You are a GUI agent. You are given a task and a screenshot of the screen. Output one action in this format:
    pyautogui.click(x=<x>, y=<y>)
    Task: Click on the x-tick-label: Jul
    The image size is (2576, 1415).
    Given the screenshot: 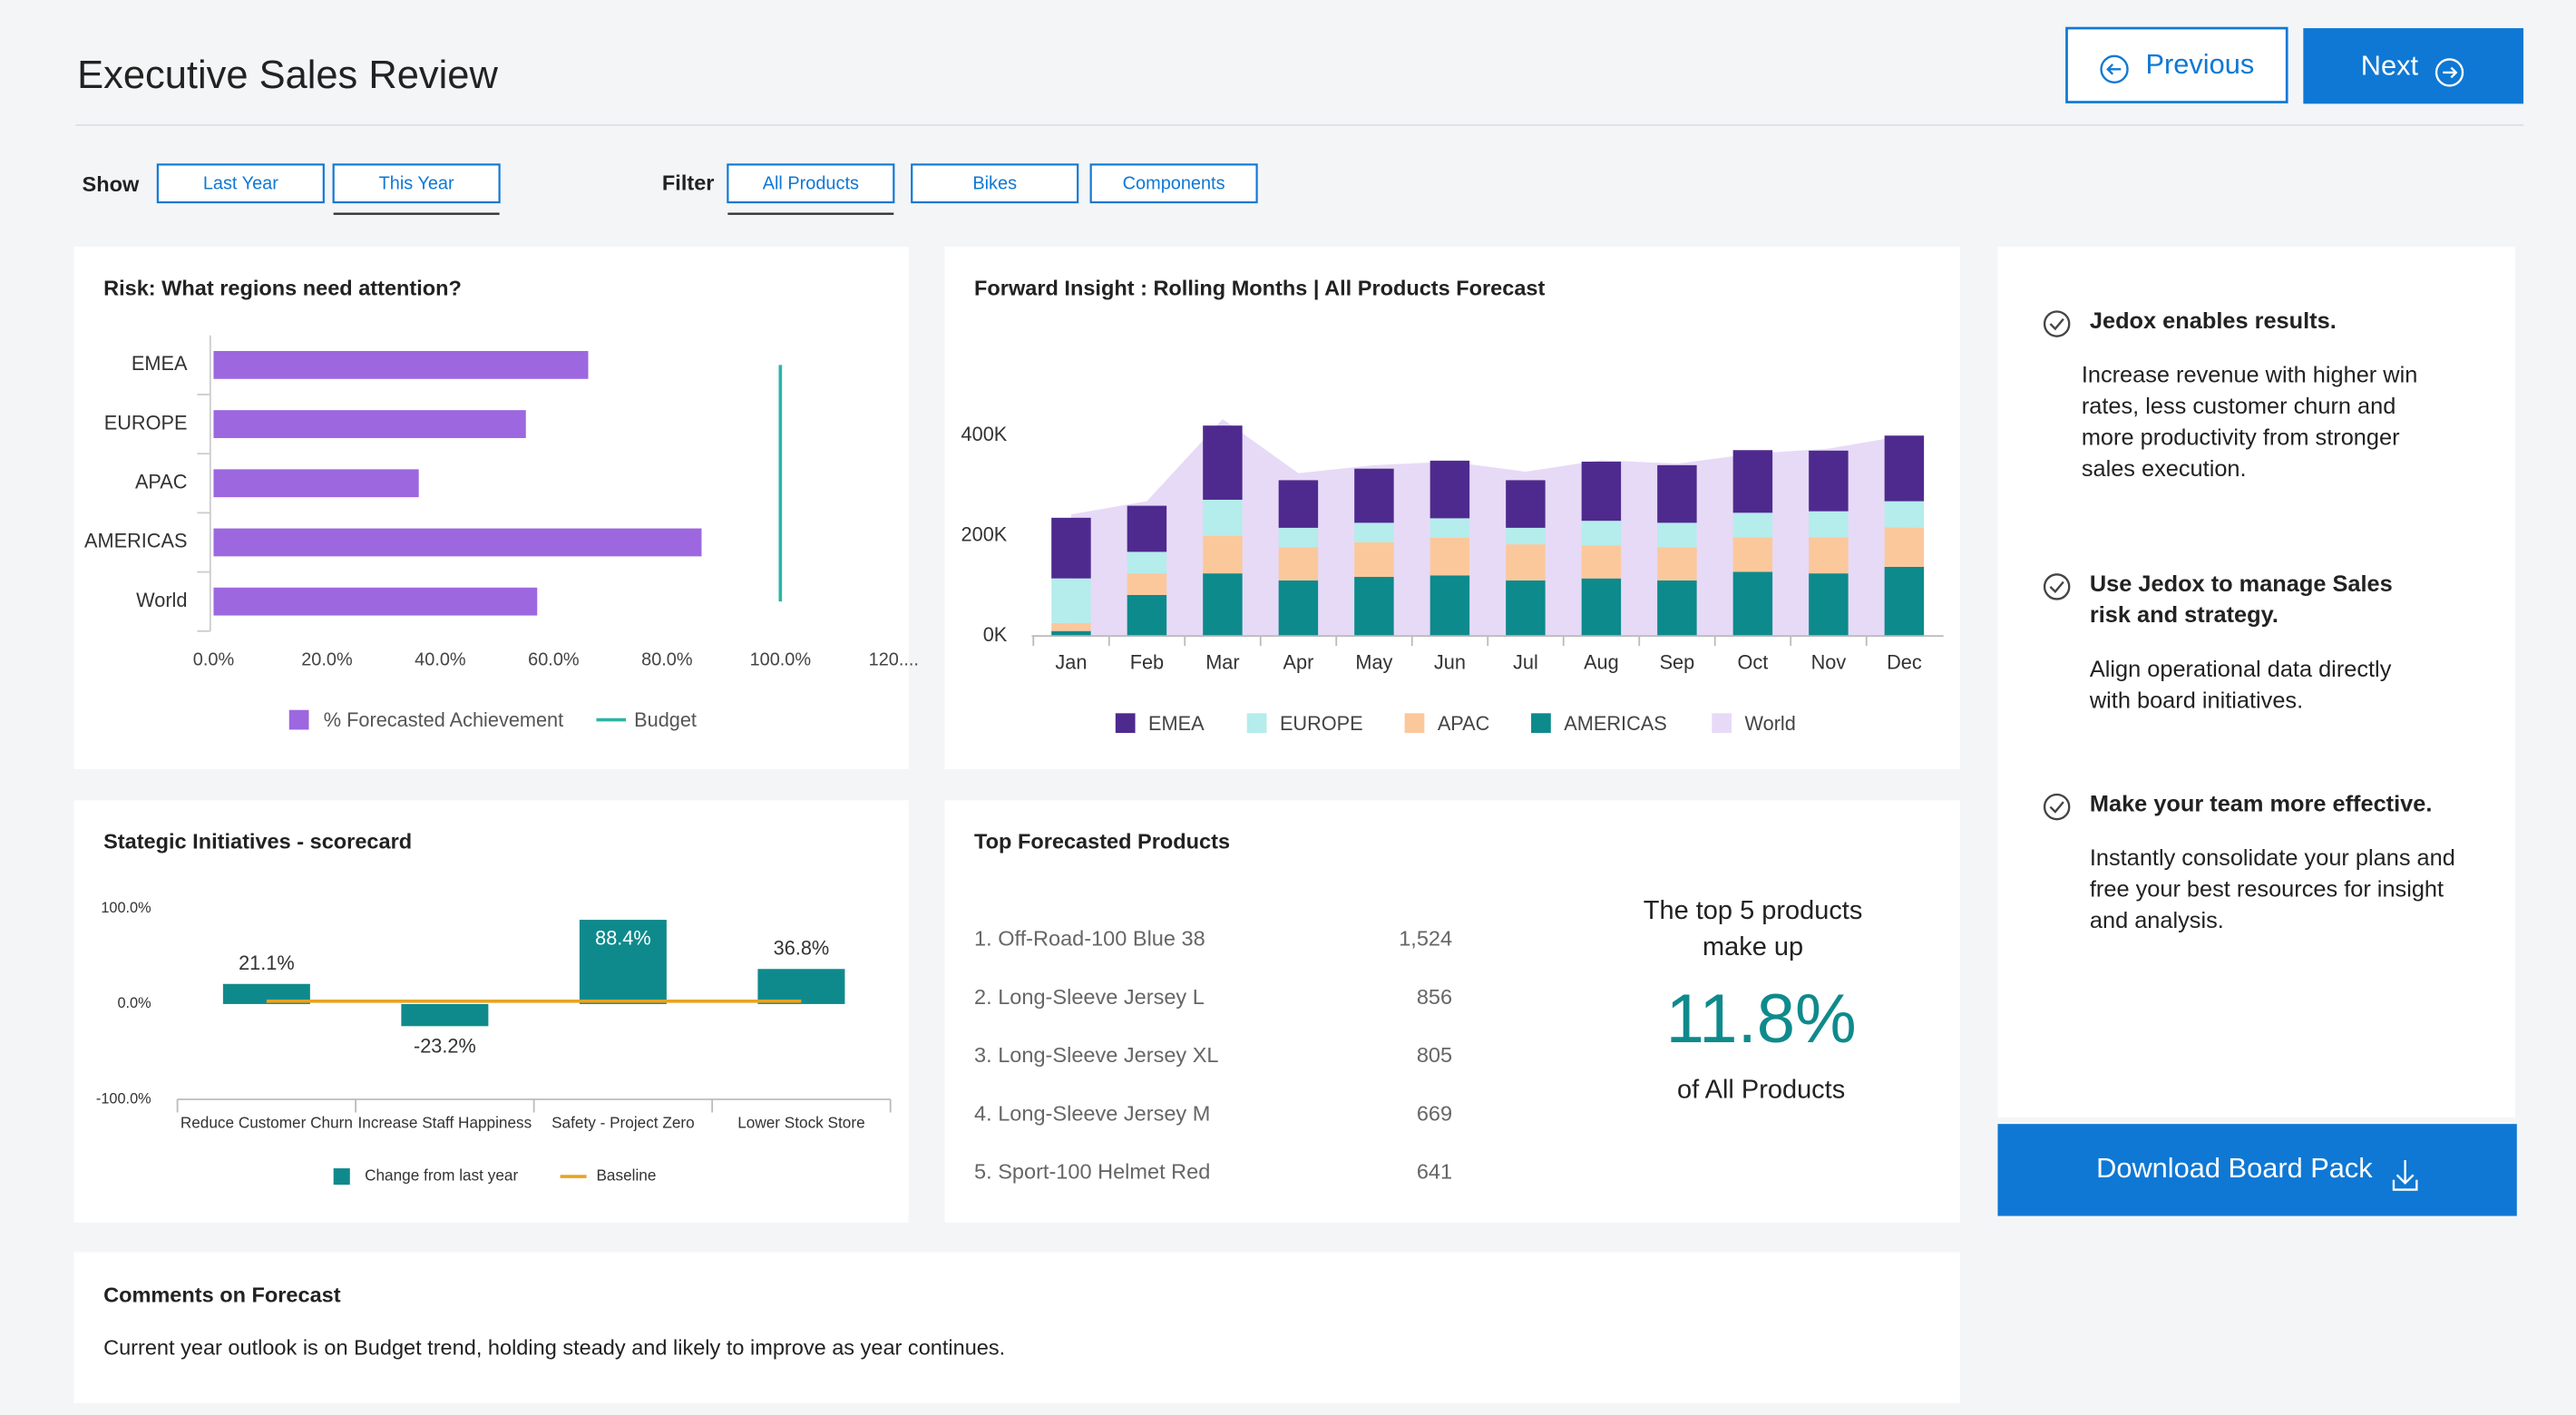 What is the action you would take?
    pyautogui.click(x=1525, y=662)
    